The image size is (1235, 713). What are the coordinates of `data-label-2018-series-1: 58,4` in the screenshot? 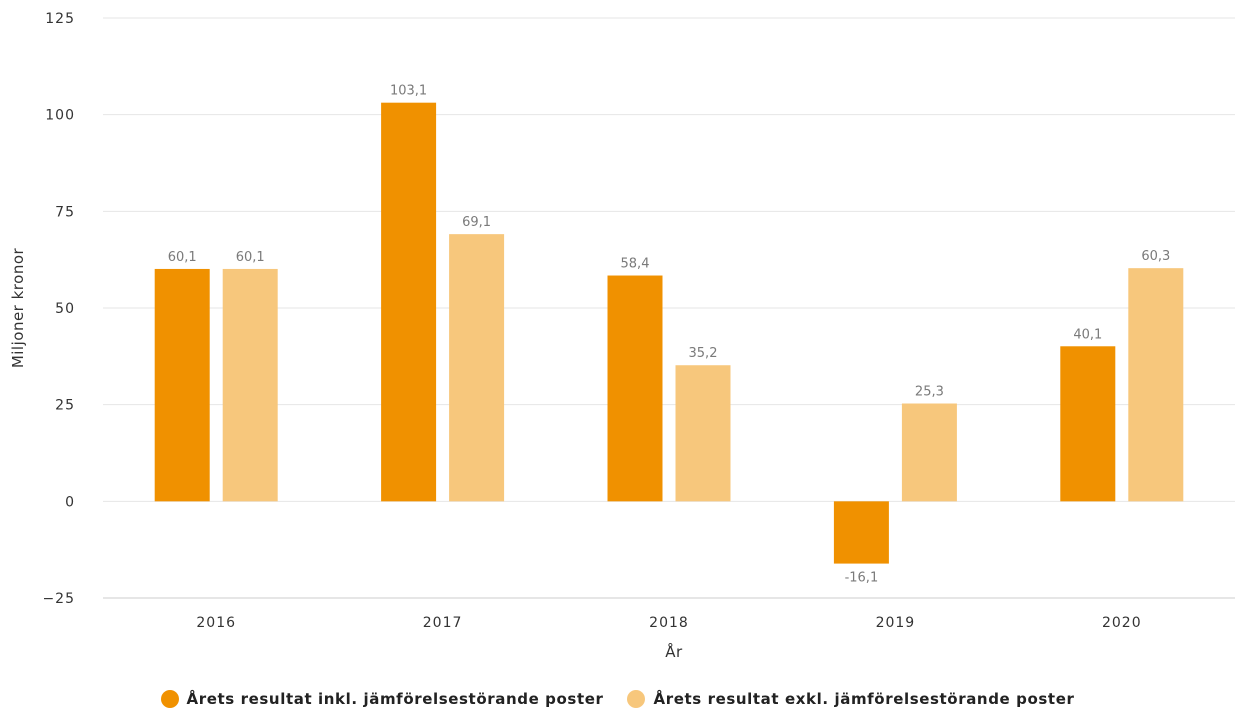 It's located at (635, 264).